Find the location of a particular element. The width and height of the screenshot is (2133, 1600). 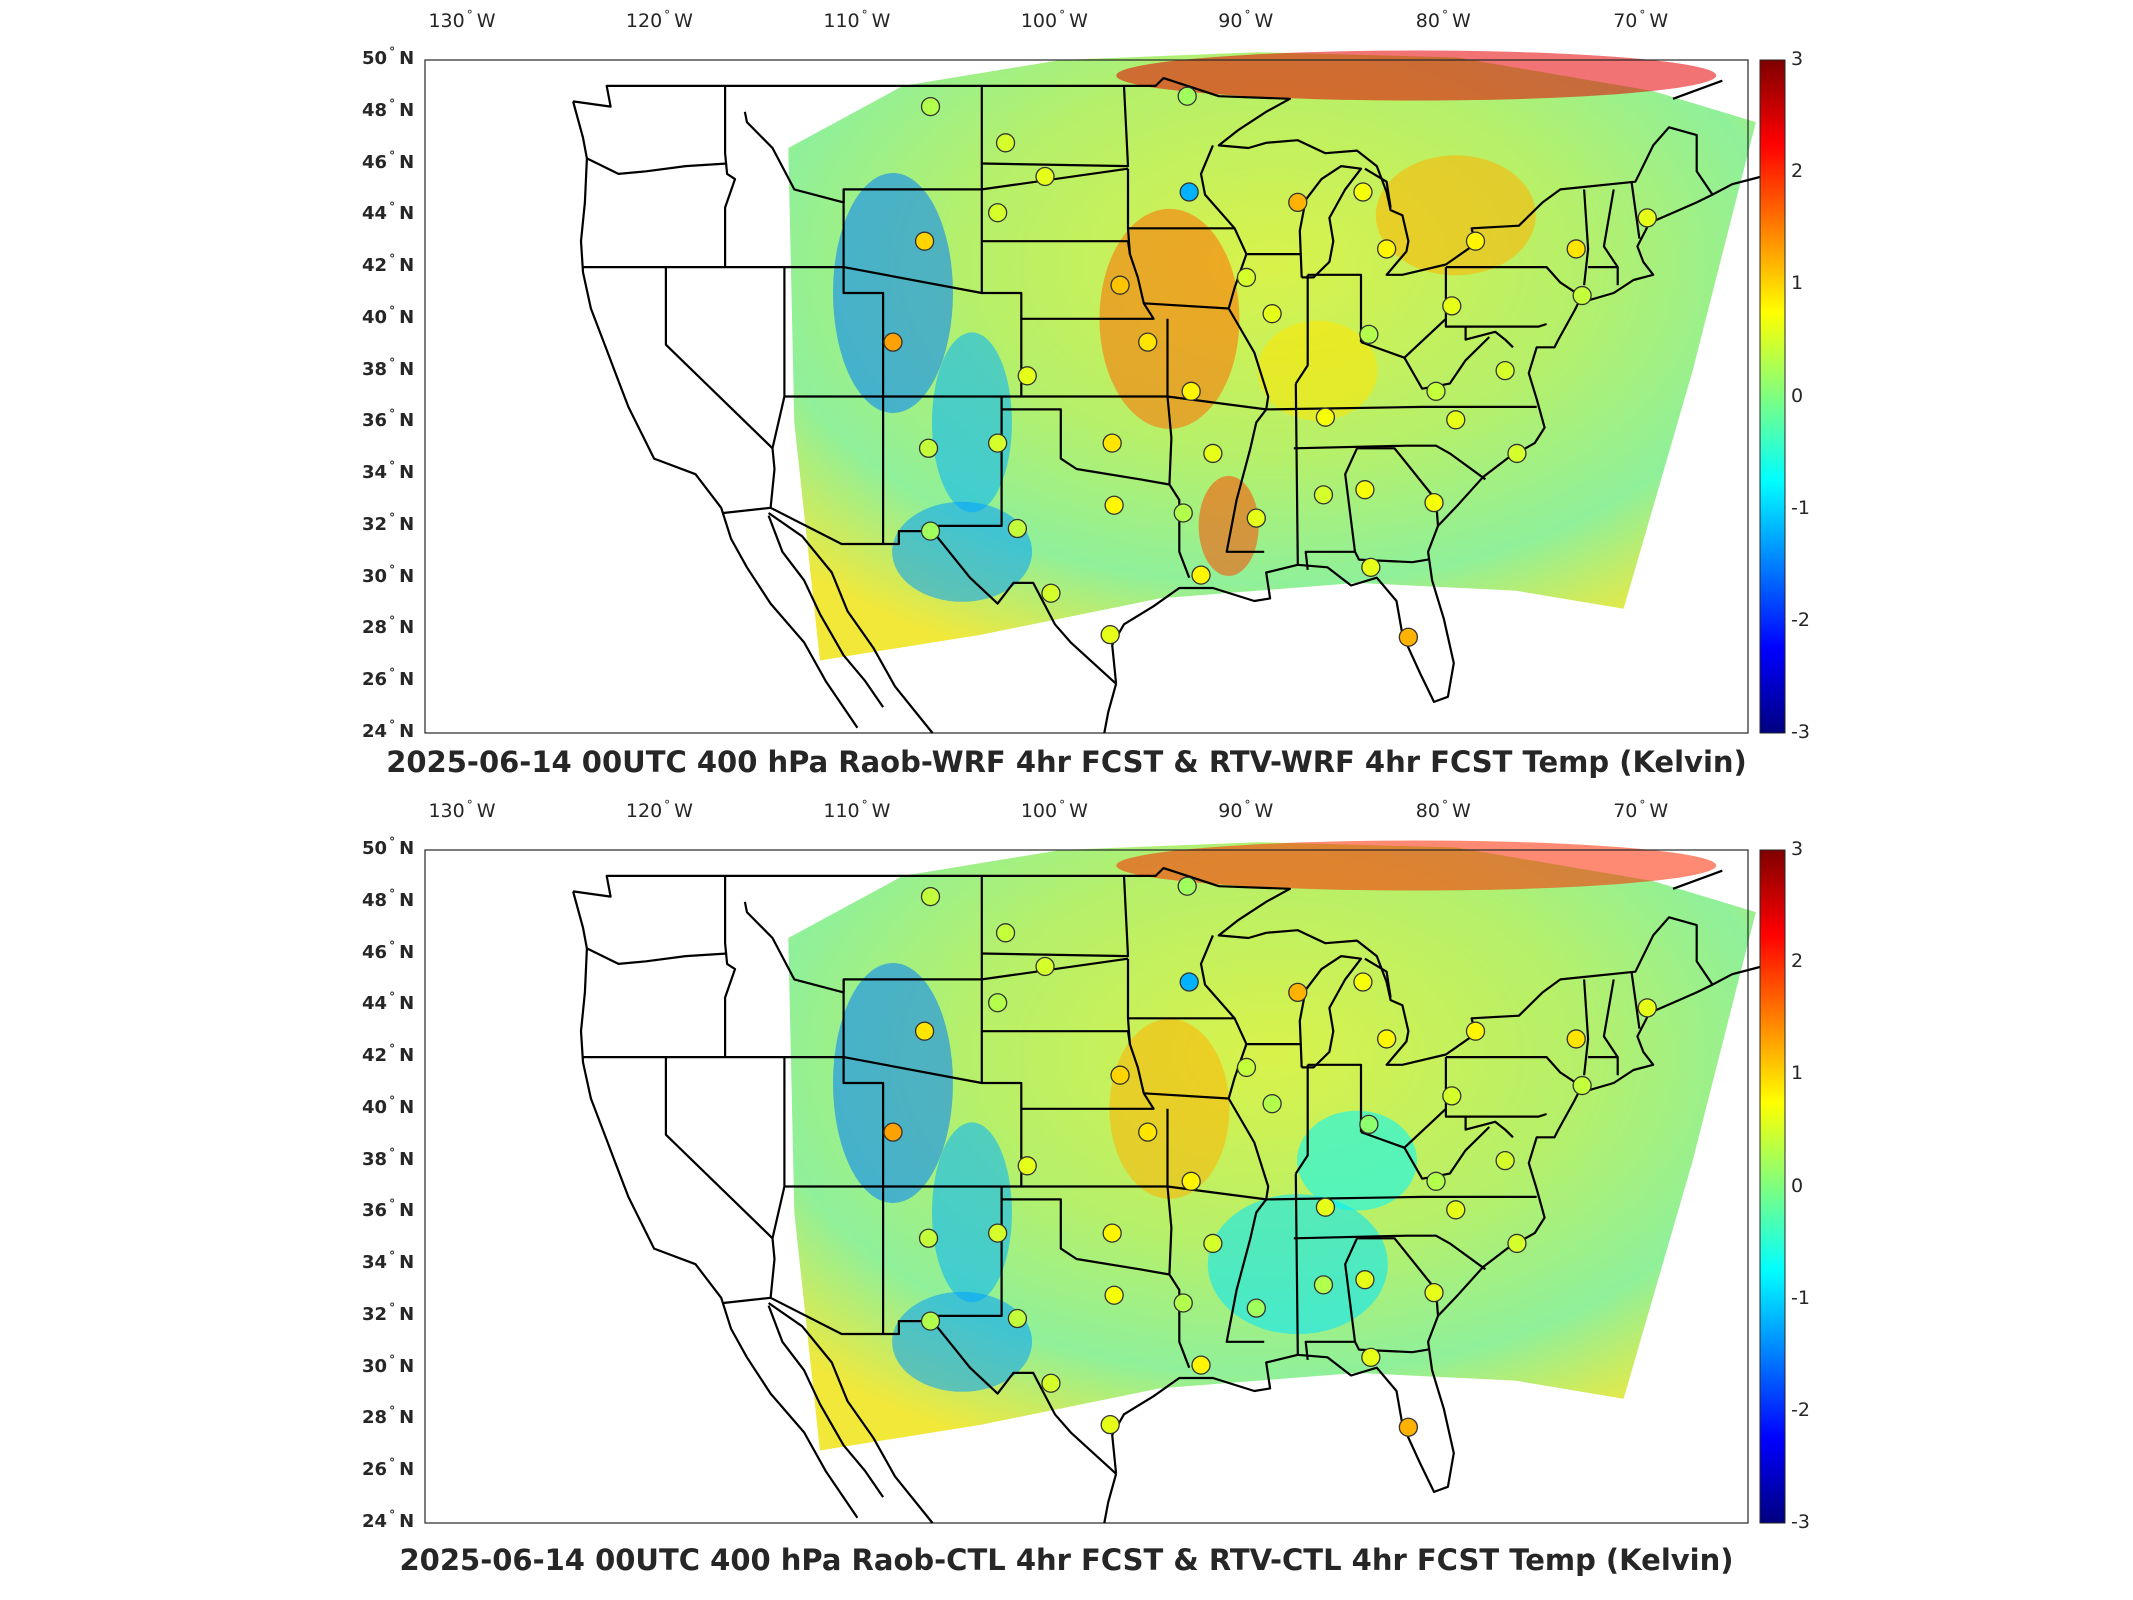

colorbar-tick-label: 0 is located at coordinates (1797, 395).